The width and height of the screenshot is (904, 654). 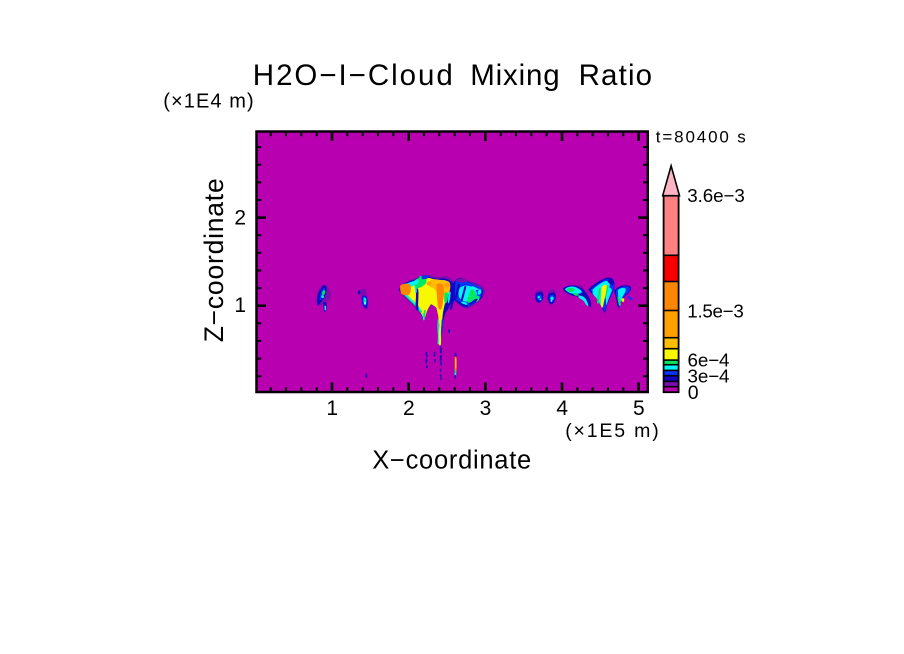 I want to click on svg-text: Mixing, so click(x=515, y=75).